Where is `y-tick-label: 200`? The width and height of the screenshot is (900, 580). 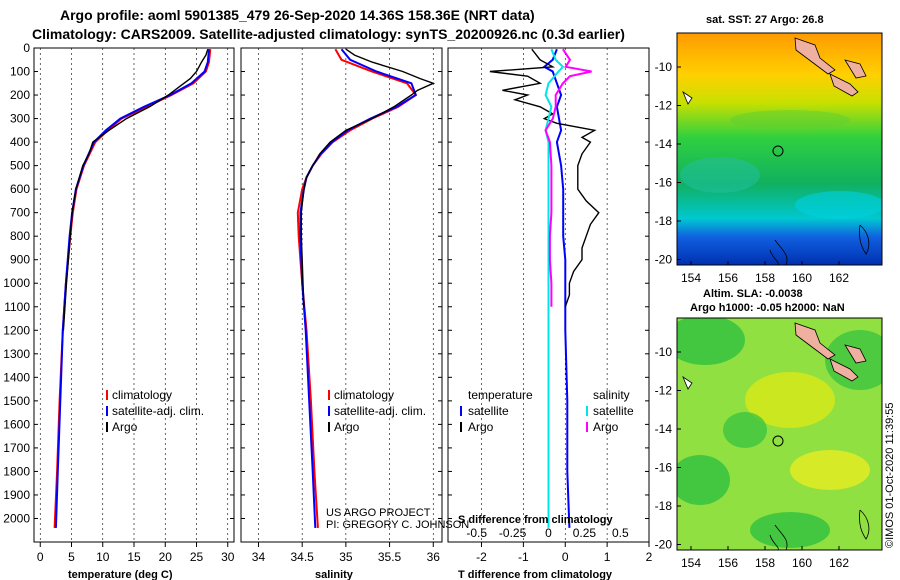 y-tick-label: 200 is located at coordinates (20, 95).